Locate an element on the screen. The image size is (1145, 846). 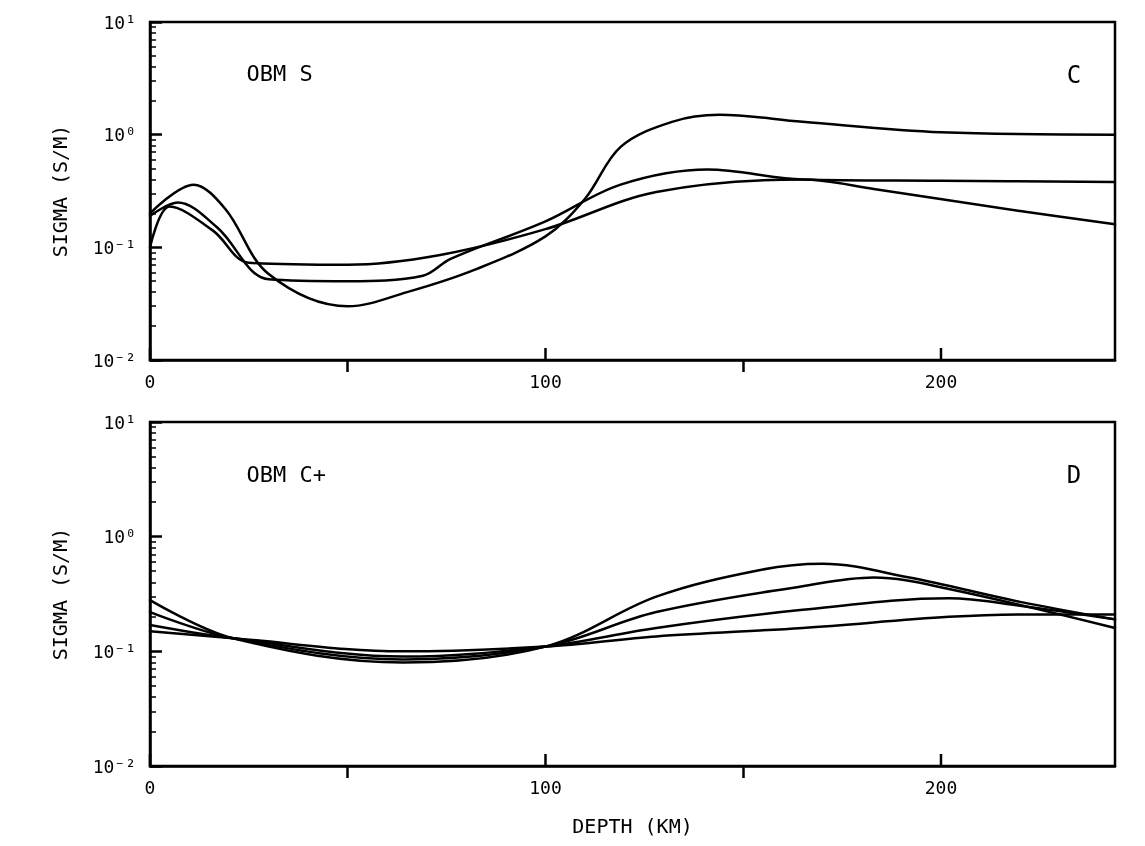
annotation: OBM C+ is located at coordinates (286, 474).